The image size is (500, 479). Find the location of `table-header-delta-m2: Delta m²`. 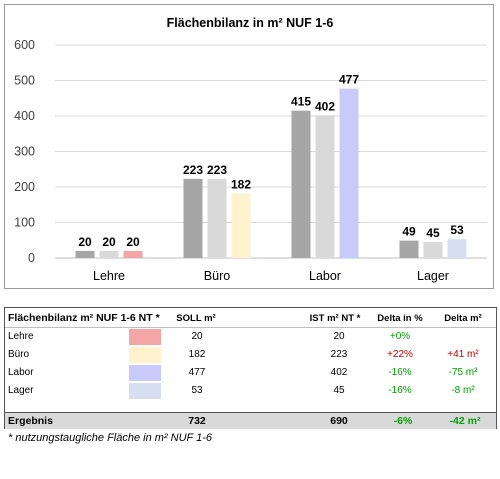

table-header-delta-m2: Delta m² is located at coordinates (463, 318).